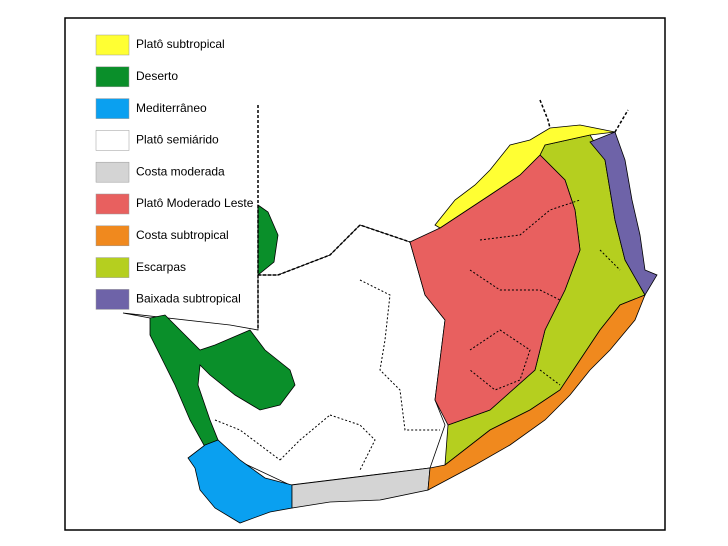 This screenshot has width=728, height=546. I want to click on legend-label: Platô subtropical, so click(180, 44).